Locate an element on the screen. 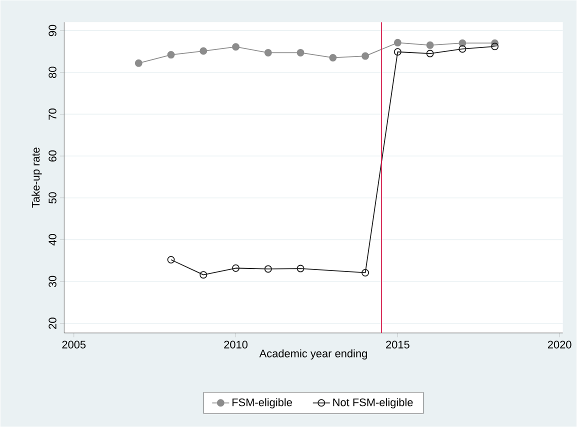 This screenshot has height=427, width=577. y-tick-label: 90 is located at coordinates (52, 30).